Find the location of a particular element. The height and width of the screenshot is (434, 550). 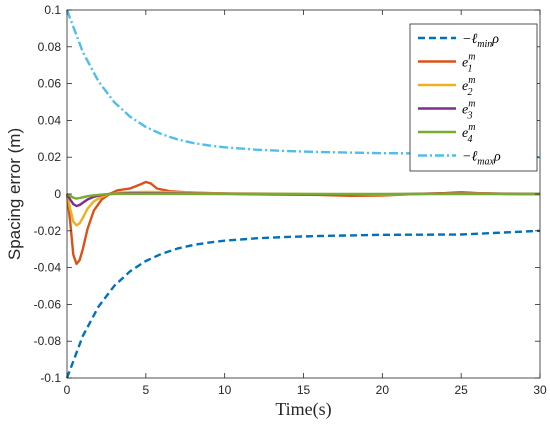

y-tick-label: 0 is located at coordinates (57, 194).